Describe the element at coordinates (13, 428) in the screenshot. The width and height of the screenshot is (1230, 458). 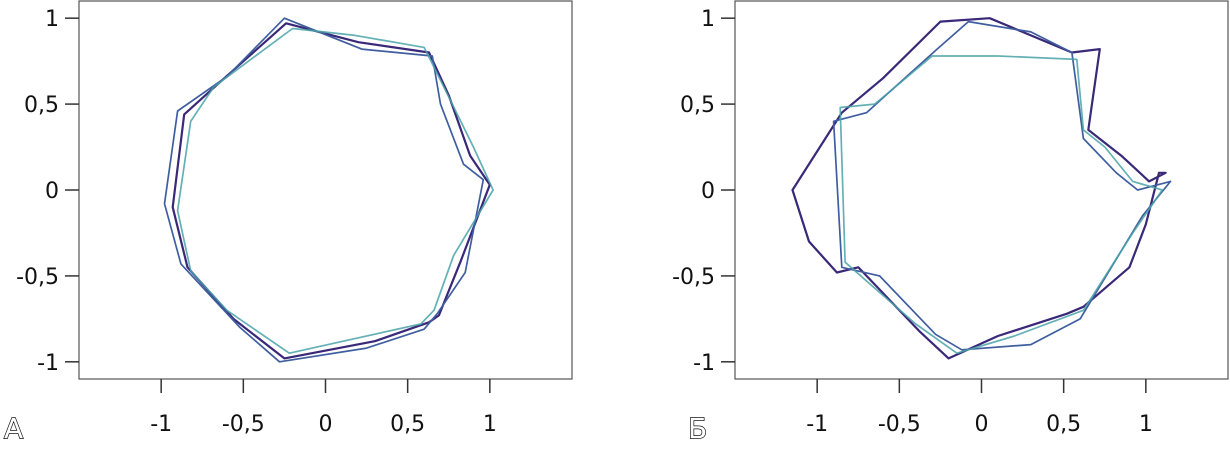
I see `panel-label: А` at that location.